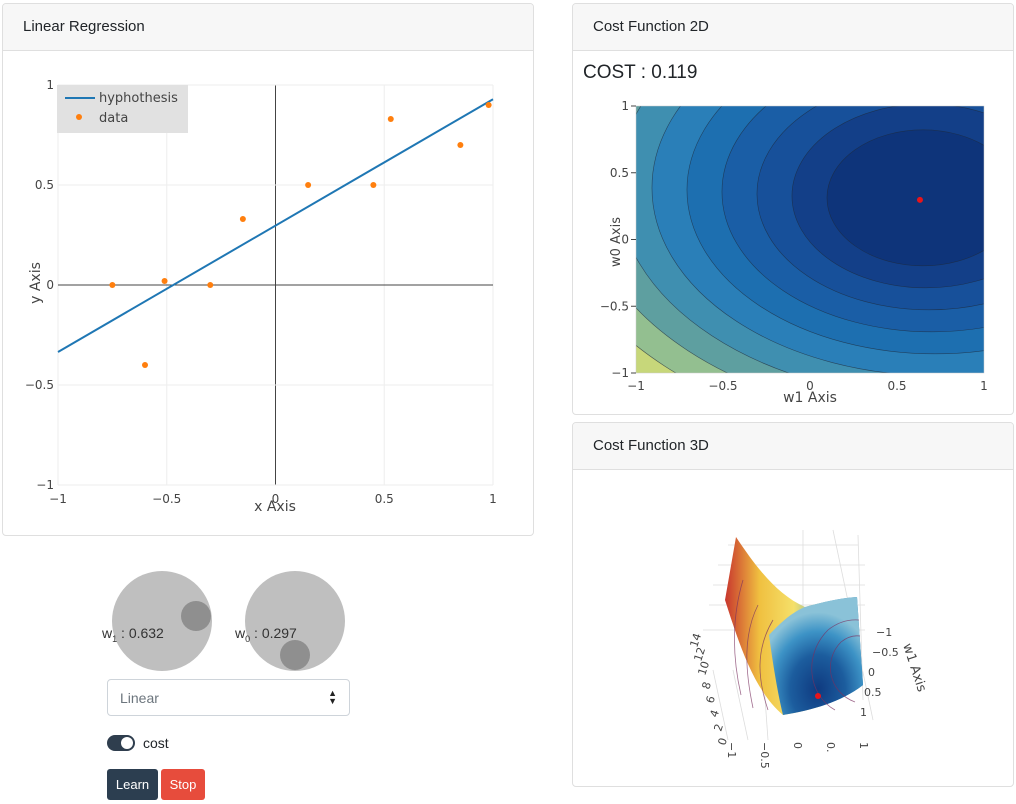 This screenshot has width=1016, height=804. Describe the element at coordinates (45, 485) in the screenshot. I see `y-tick-label: −1` at that location.